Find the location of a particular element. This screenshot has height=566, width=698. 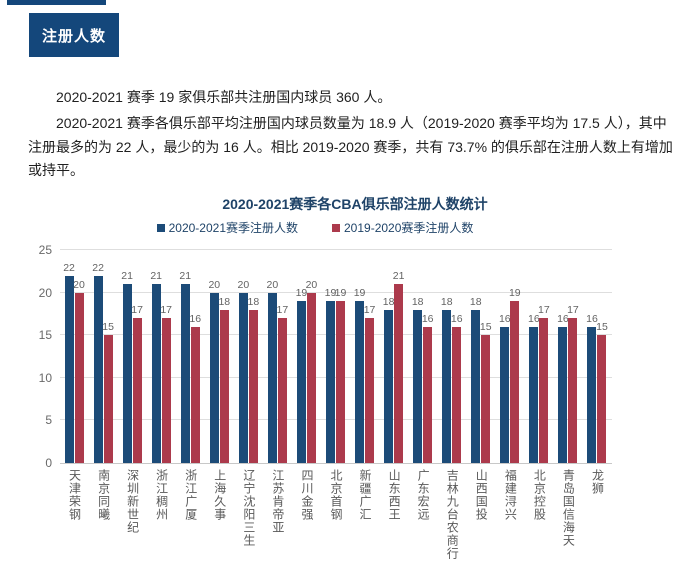

x-category-label: 青岛国信海天 is located at coordinates (568, 508).